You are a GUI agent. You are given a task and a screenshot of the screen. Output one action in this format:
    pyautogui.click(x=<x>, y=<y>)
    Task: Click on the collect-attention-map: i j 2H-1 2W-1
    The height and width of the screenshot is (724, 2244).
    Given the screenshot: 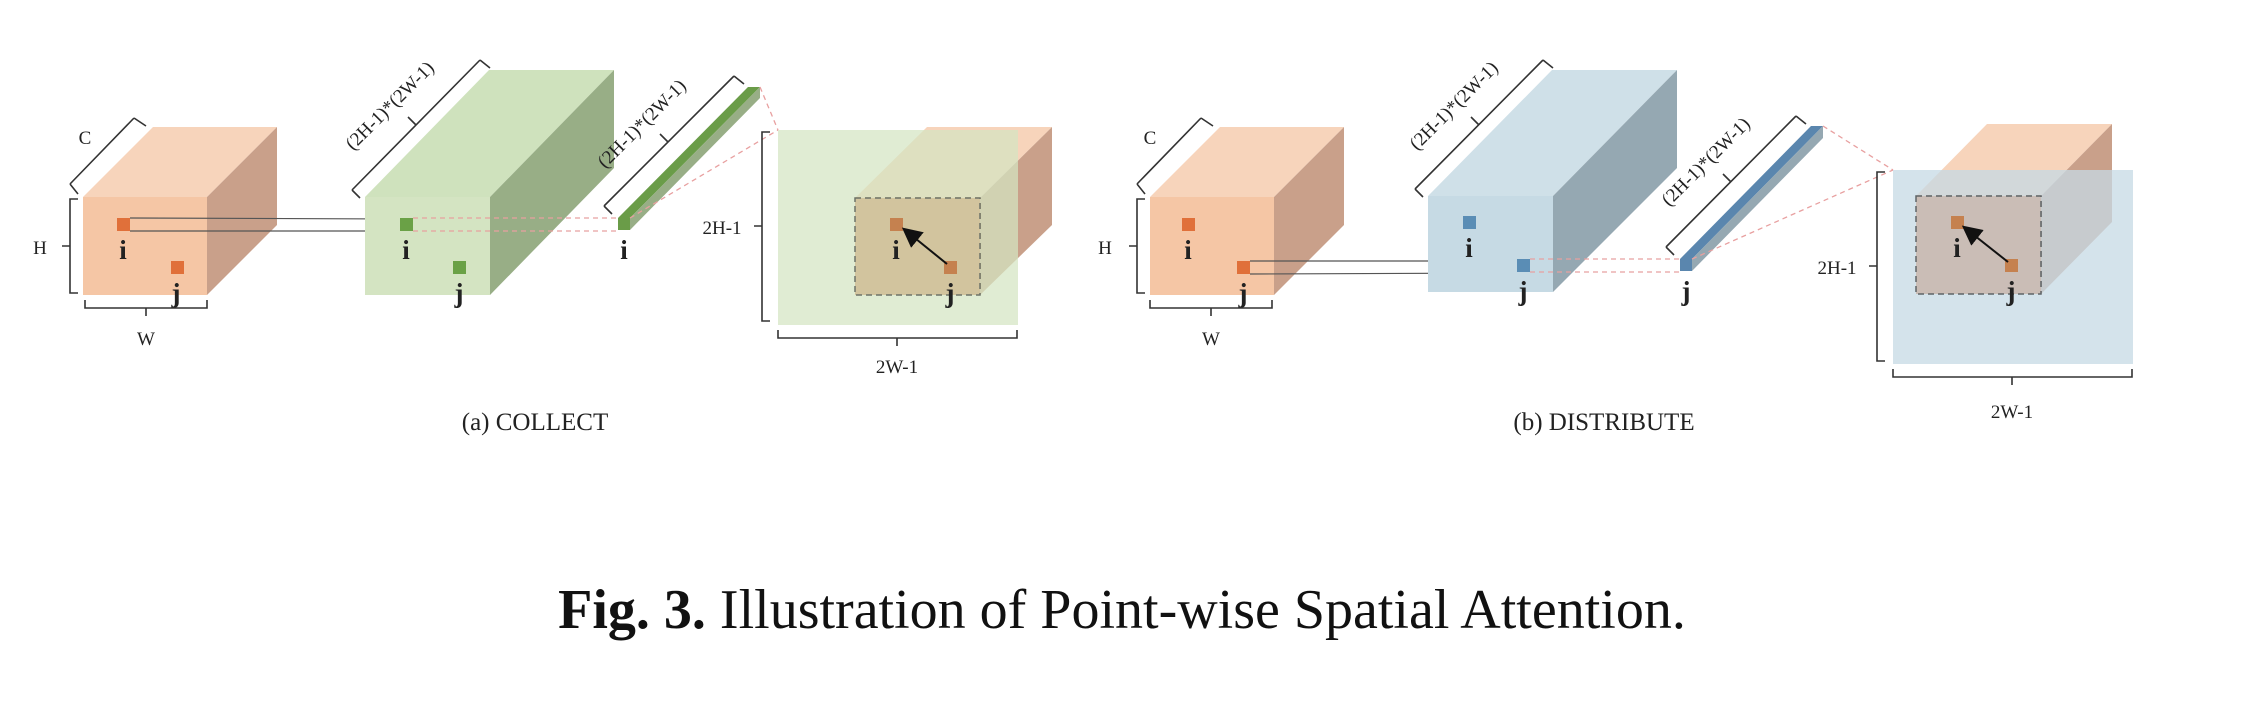 What is the action you would take?
    pyautogui.click(x=877, y=252)
    